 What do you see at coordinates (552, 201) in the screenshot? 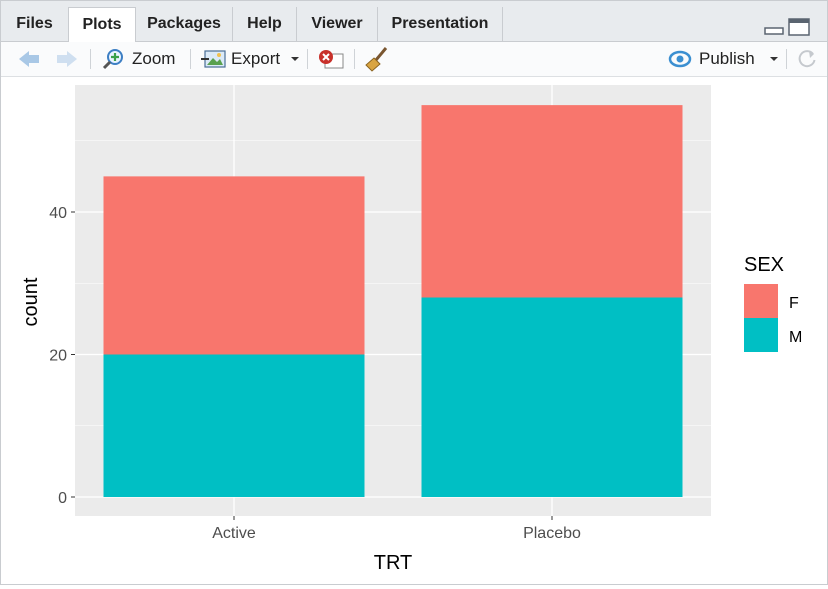
I see `bar-segment-f-placebo` at bounding box center [552, 201].